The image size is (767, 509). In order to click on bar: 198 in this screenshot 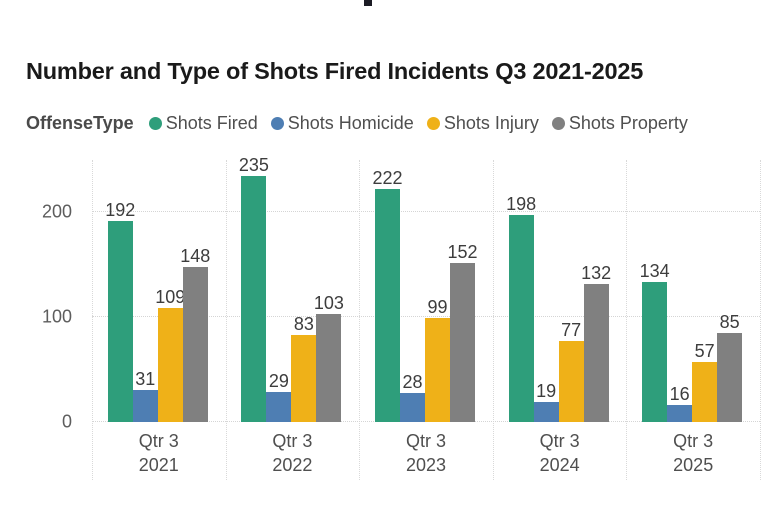, I will do `click(521, 308)`.